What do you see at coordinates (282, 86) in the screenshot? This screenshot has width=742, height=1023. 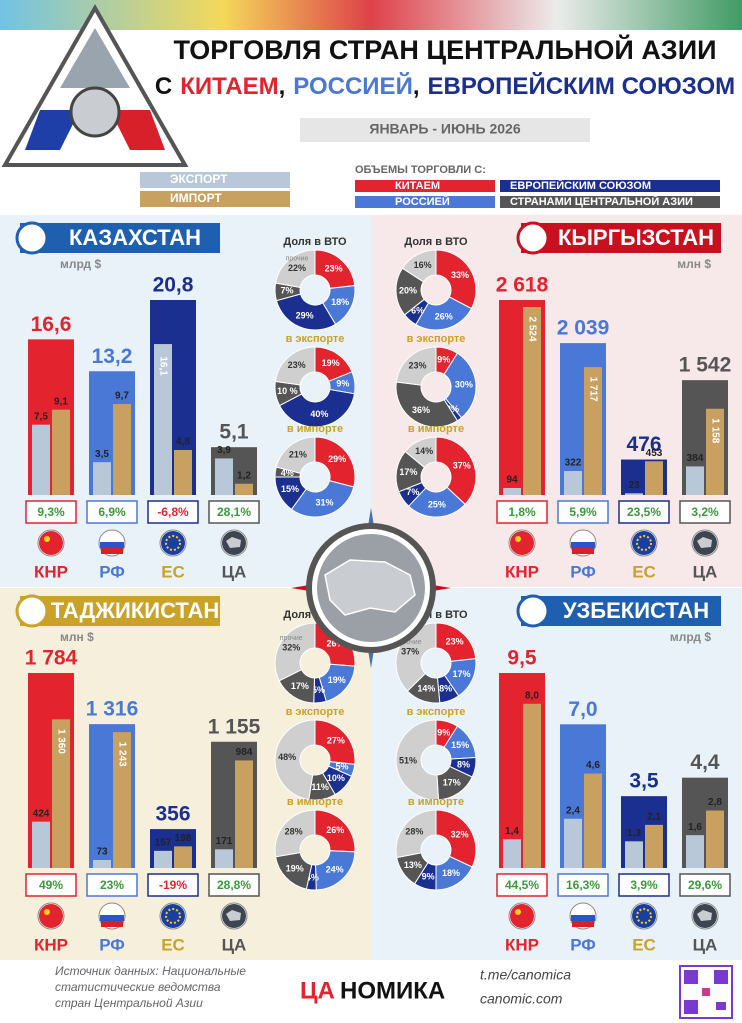 I see `title-part: ,` at bounding box center [282, 86].